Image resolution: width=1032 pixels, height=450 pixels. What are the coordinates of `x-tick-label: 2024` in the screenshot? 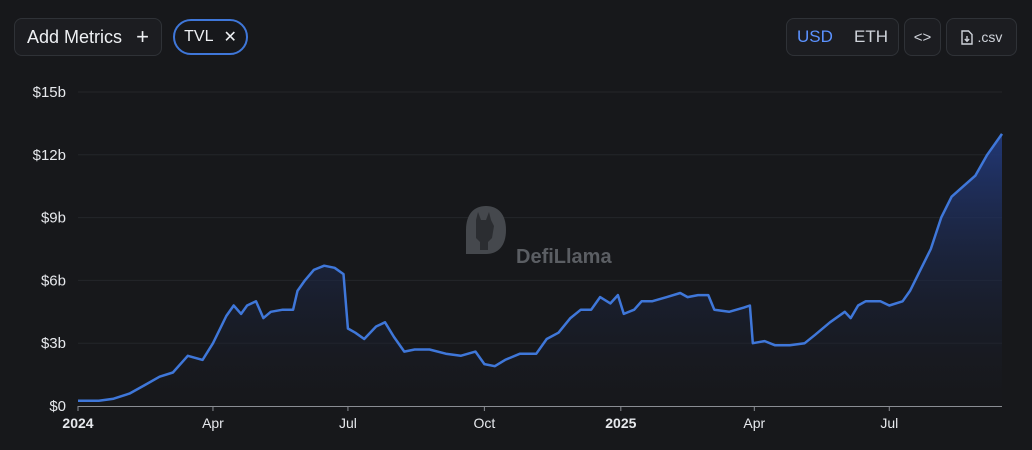 It's located at (77, 423).